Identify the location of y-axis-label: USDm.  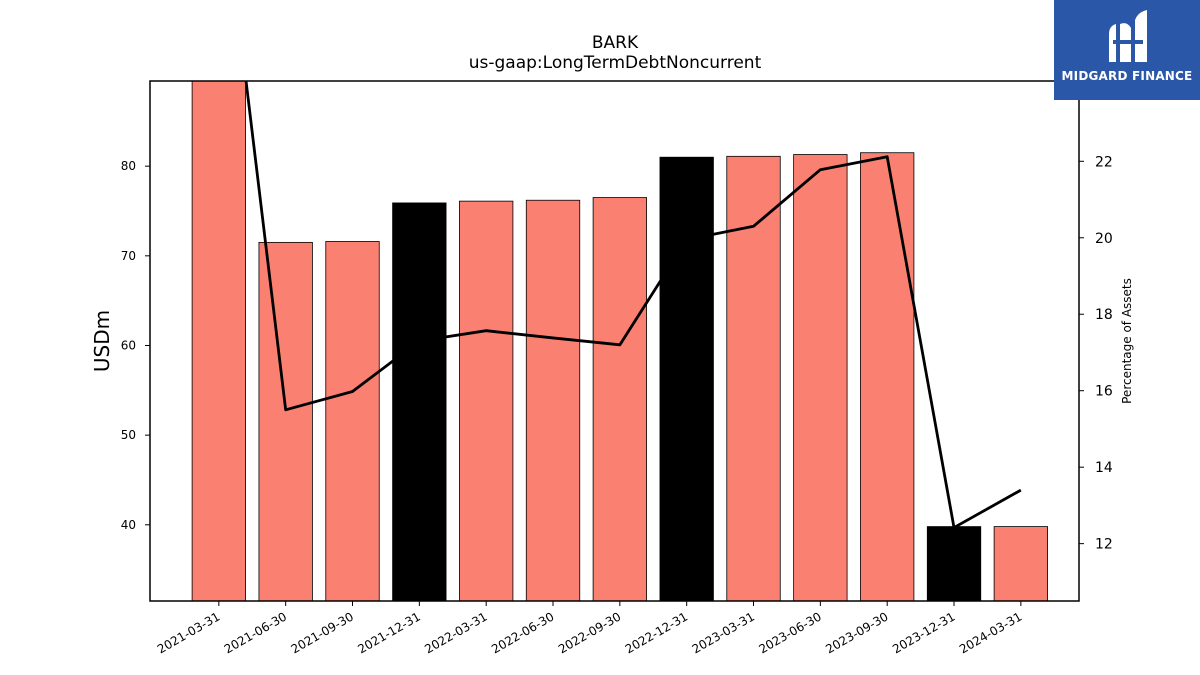
(102, 341).